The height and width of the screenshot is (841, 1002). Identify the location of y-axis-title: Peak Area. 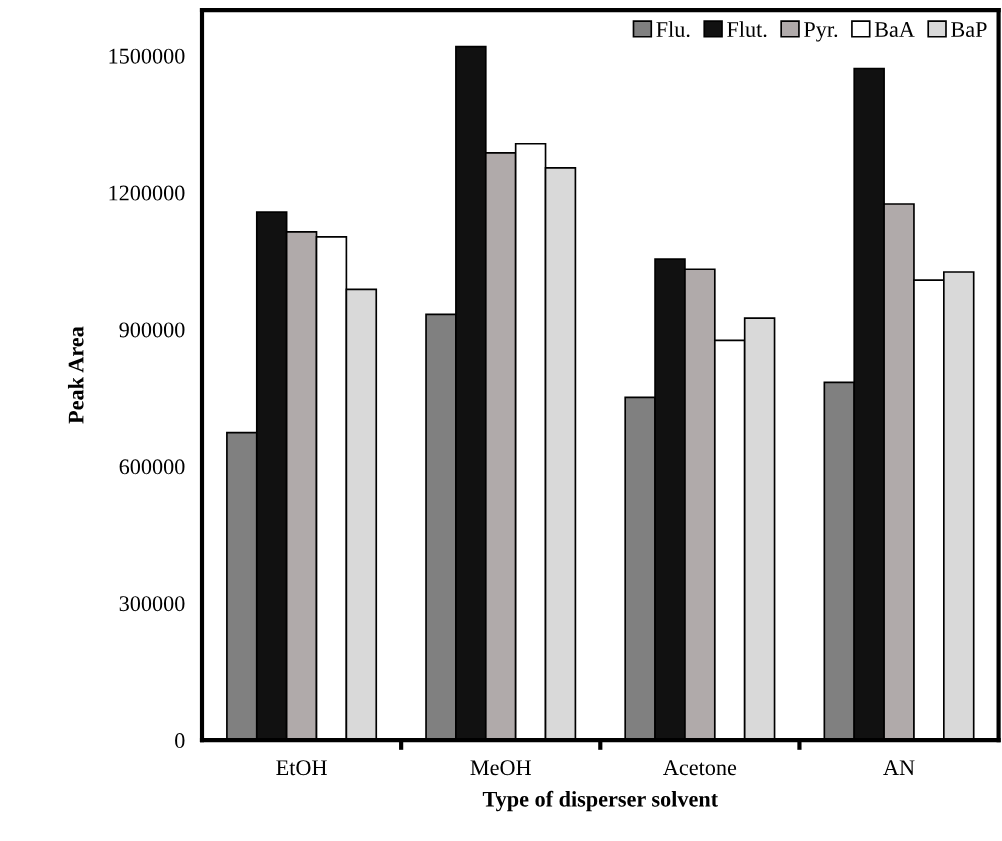
(75, 375).